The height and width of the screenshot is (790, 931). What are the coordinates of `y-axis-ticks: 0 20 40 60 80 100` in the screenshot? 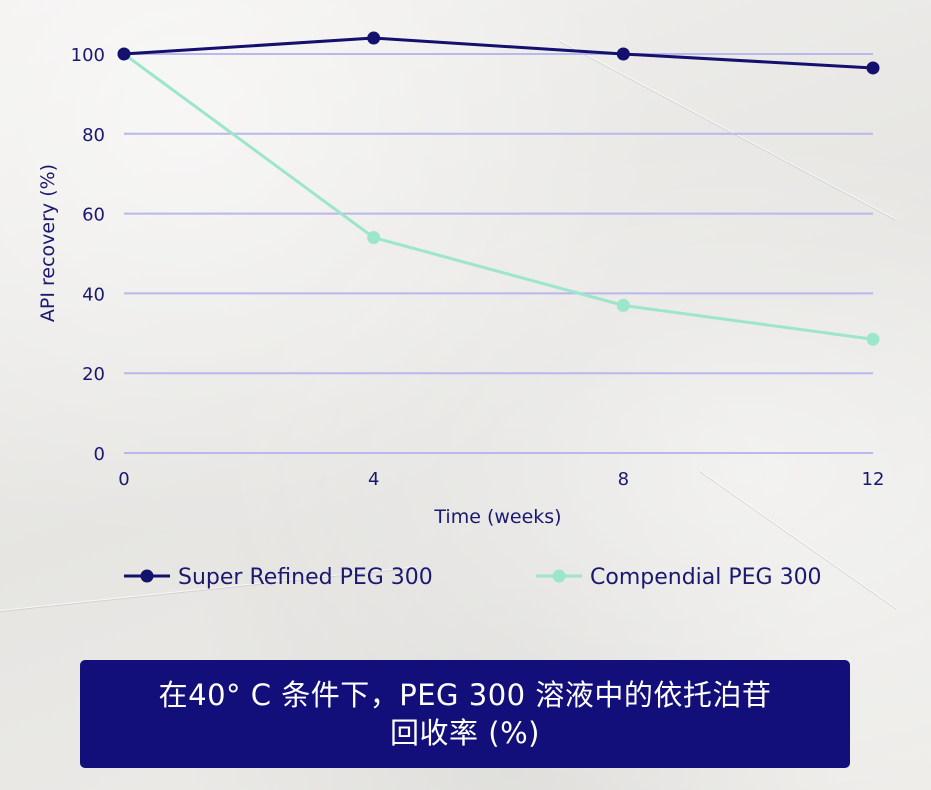 It's located at (88, 255).